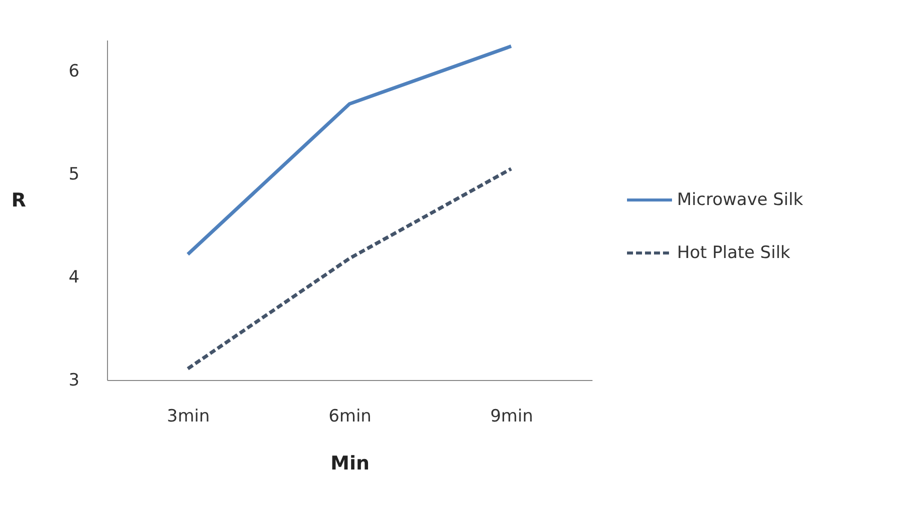 The image size is (900, 512). I want to click on x-axis-title: Min, so click(350, 463).